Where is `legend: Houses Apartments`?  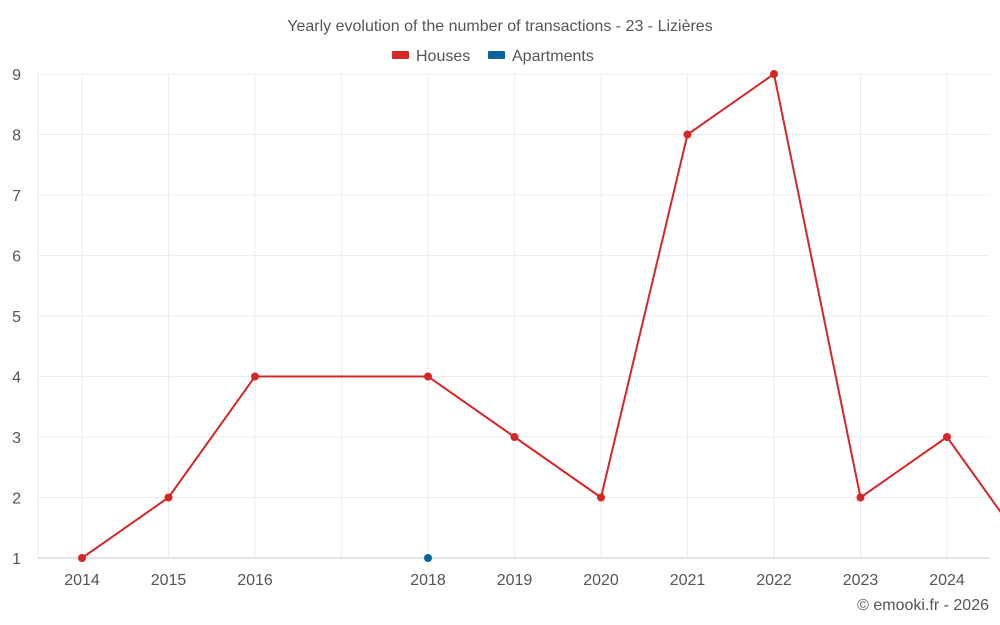
legend: Houses Apartments is located at coordinates (493, 56).